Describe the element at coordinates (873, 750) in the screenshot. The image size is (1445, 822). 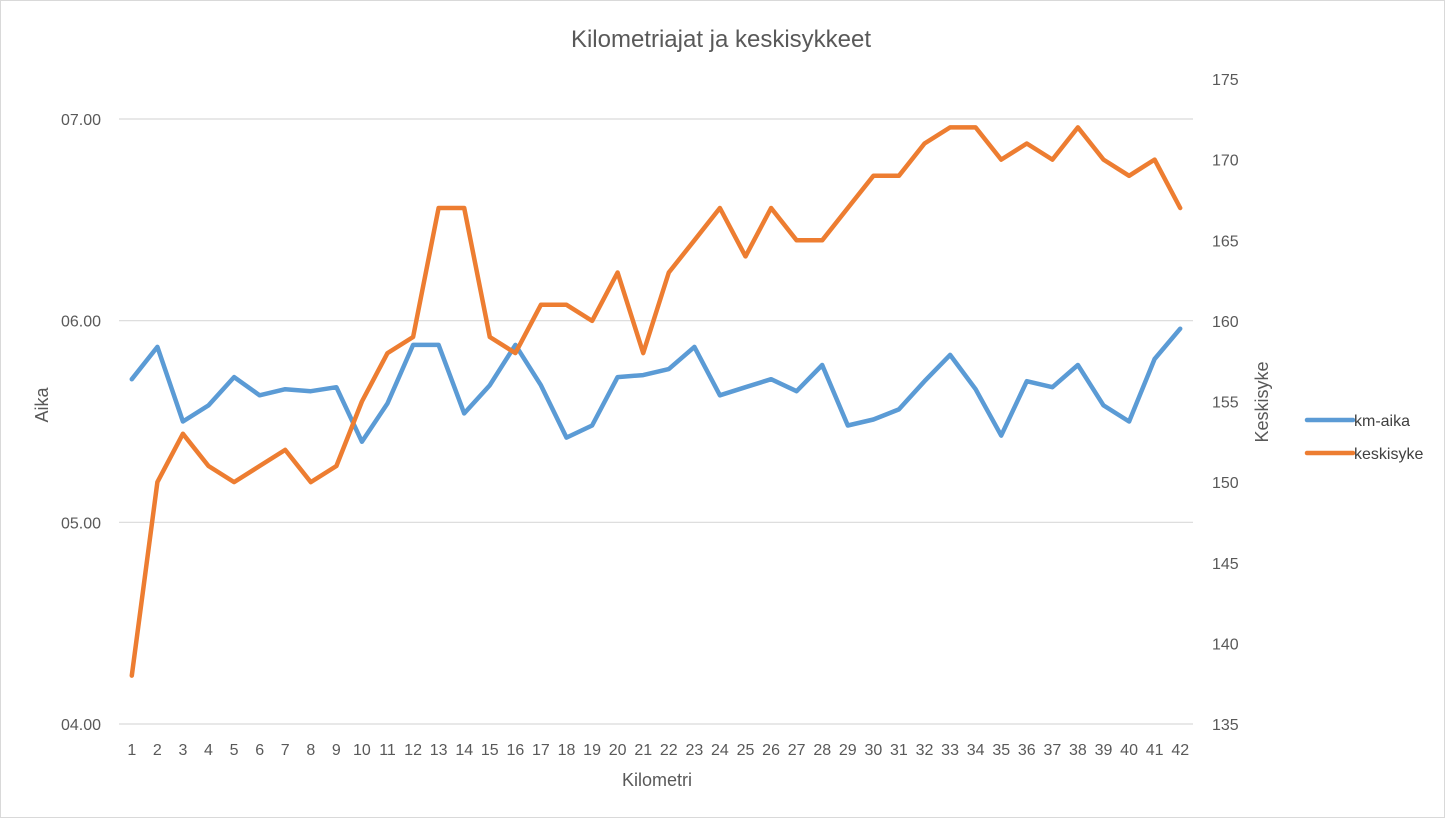
I see `x-tick-label: 30` at that location.